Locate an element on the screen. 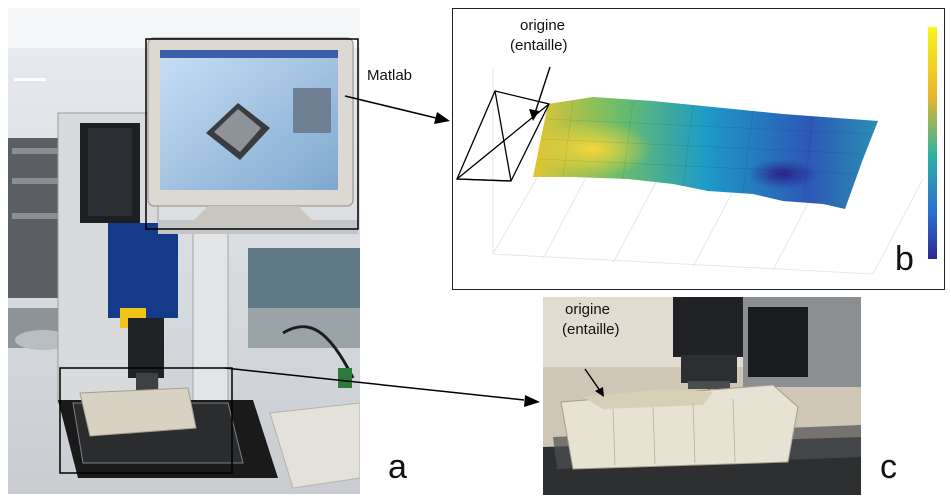 The height and width of the screenshot is (501, 951). notch-label-top: (entaille) is located at coordinates (539, 45).